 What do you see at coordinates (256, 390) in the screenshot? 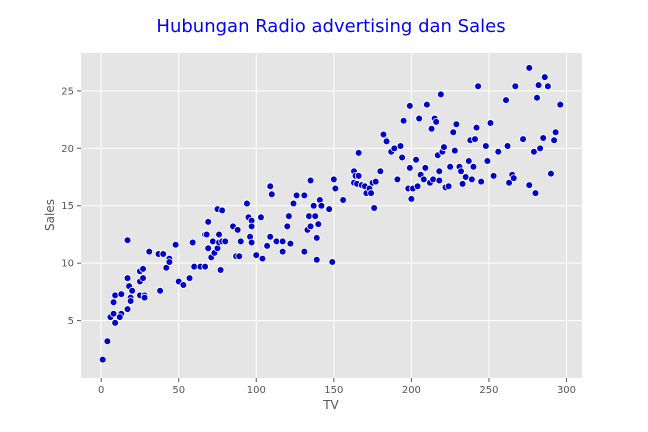
I see `x-tick-label: 100` at bounding box center [256, 390].